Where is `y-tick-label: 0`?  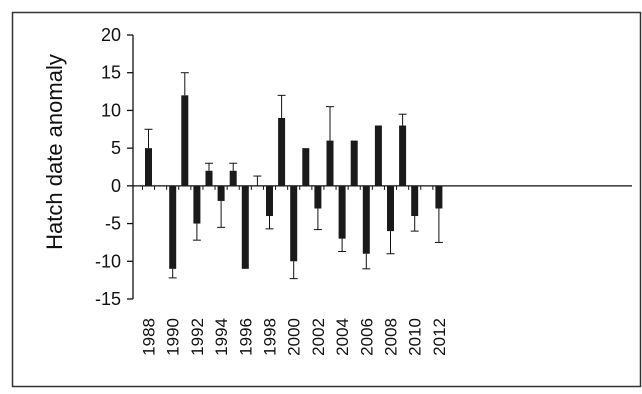
y-tick-label: 0 is located at coordinates (116, 186).